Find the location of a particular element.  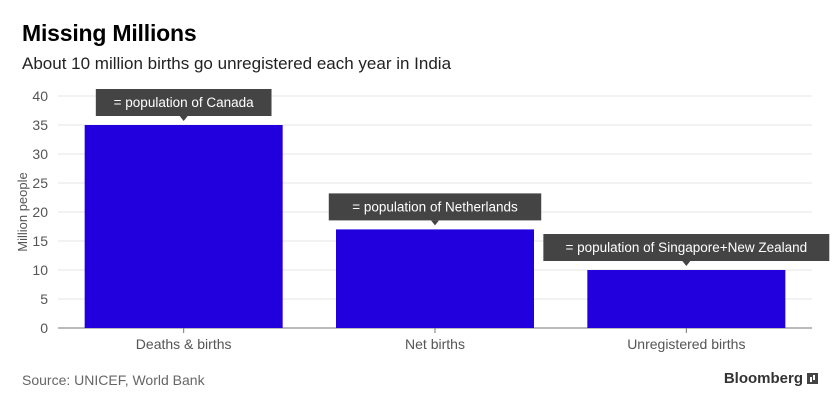

bloomberg-chart-icon is located at coordinates (812, 378).